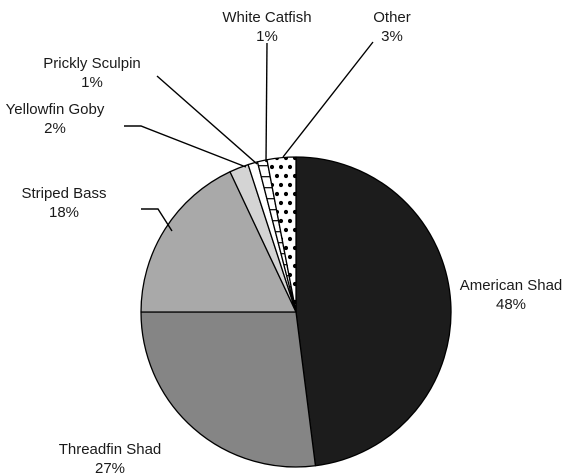 This screenshot has height=476, width=587. Describe the element at coordinates (266, 17) in the screenshot. I see `label-white-catfish-name: White Catfish` at that location.